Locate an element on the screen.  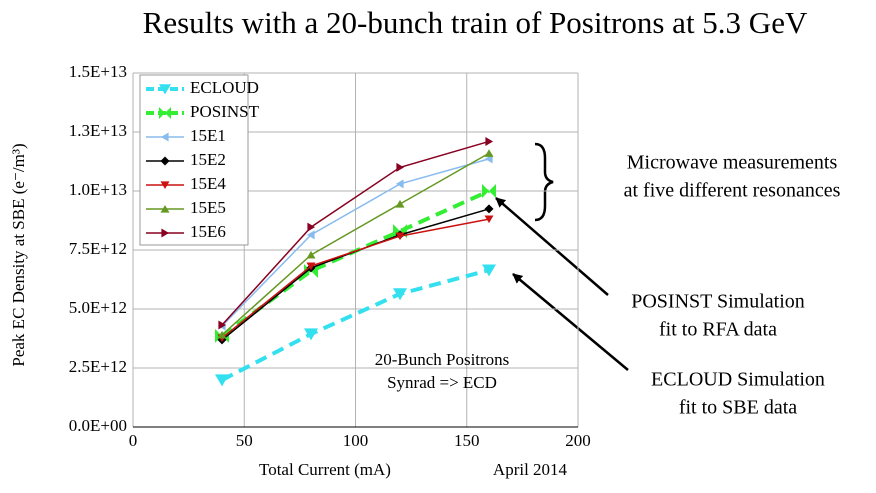
x-tick-label: 0 is located at coordinates (133, 440).